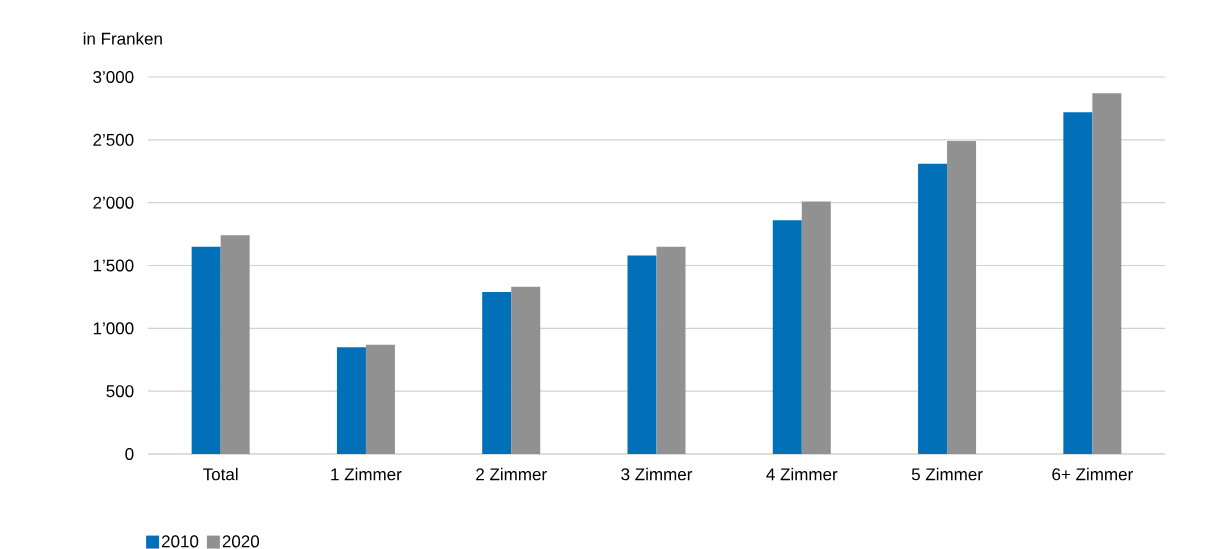 Image resolution: width=1209 pixels, height=549 pixels. I want to click on y-tick-label: 3’000, so click(113, 77).